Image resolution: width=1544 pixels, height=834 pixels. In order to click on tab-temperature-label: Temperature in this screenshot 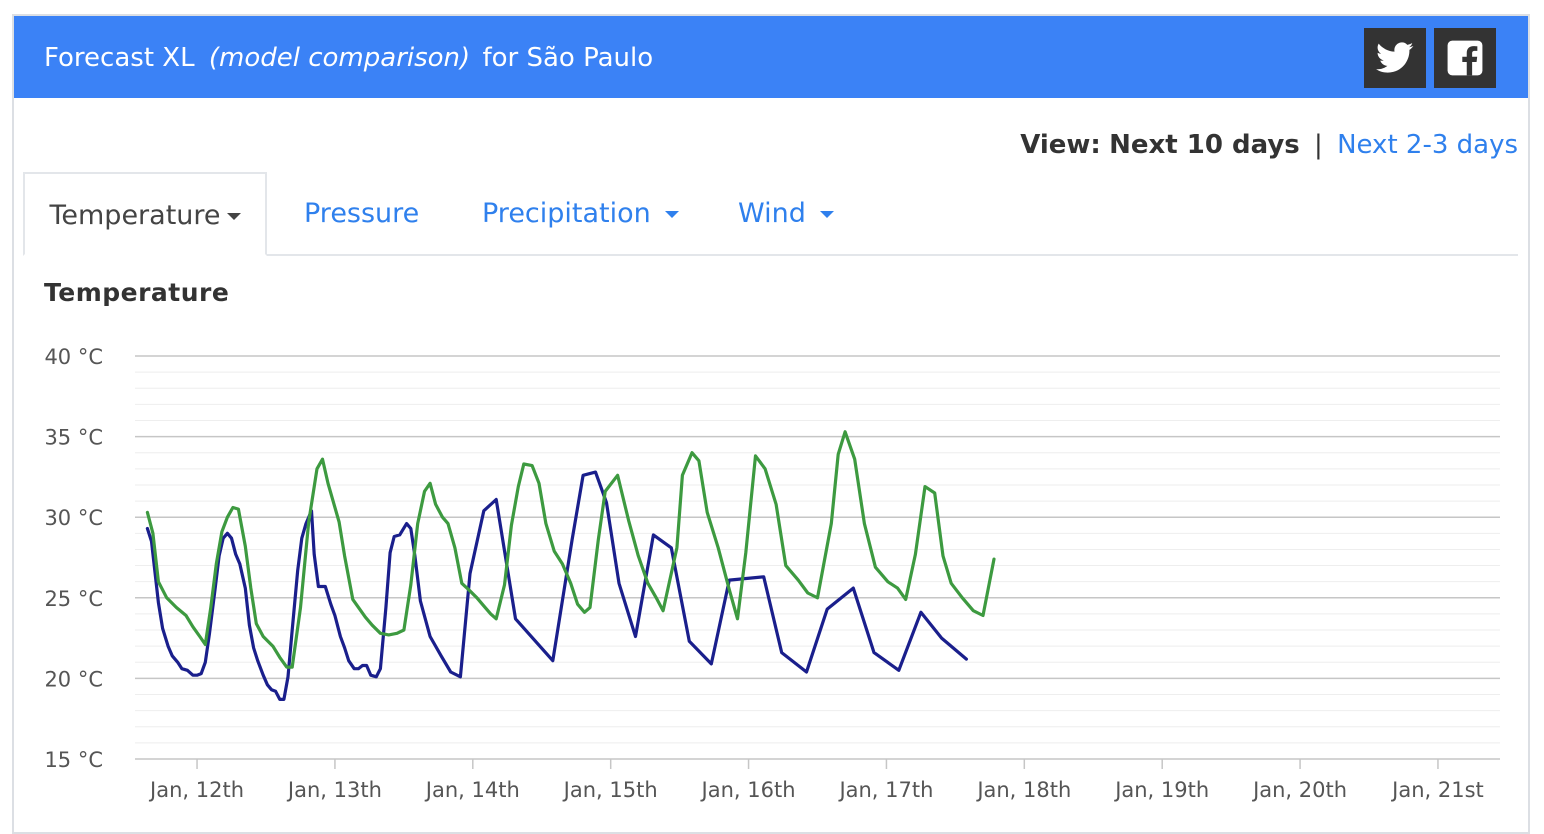, I will do `click(135, 215)`.